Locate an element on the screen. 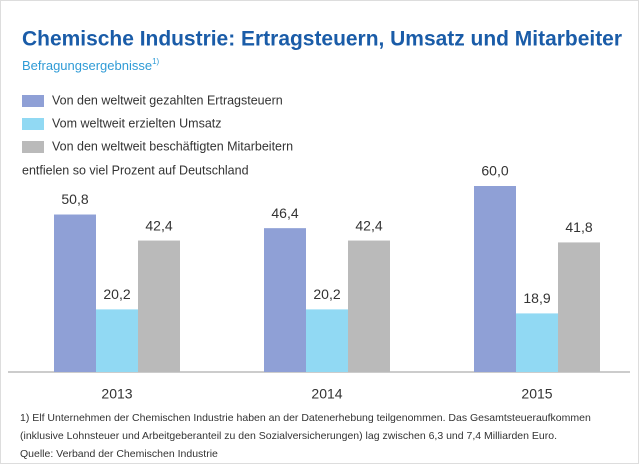  x-tick-label: 2015 is located at coordinates (536, 394).